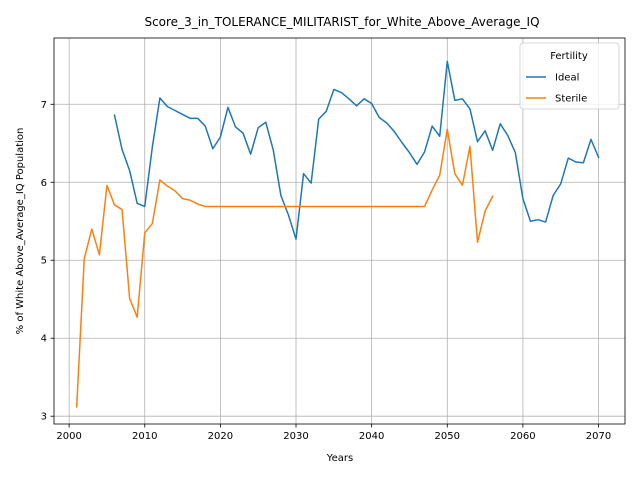 Image resolution: width=640 pixels, height=480 pixels. I want to click on x-axis-label: Years, so click(339, 458).